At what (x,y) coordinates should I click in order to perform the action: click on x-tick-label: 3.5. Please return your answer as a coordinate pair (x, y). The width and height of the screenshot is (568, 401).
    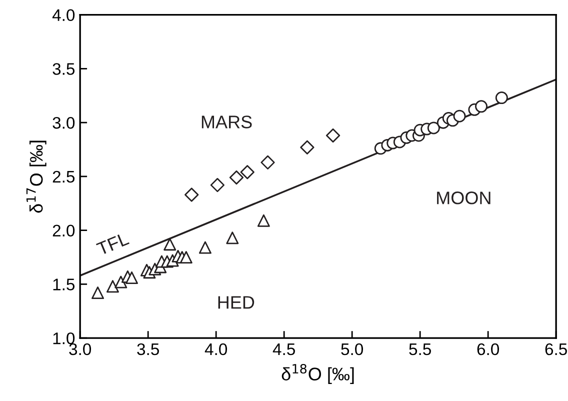
    Looking at the image, I should click on (148, 349).